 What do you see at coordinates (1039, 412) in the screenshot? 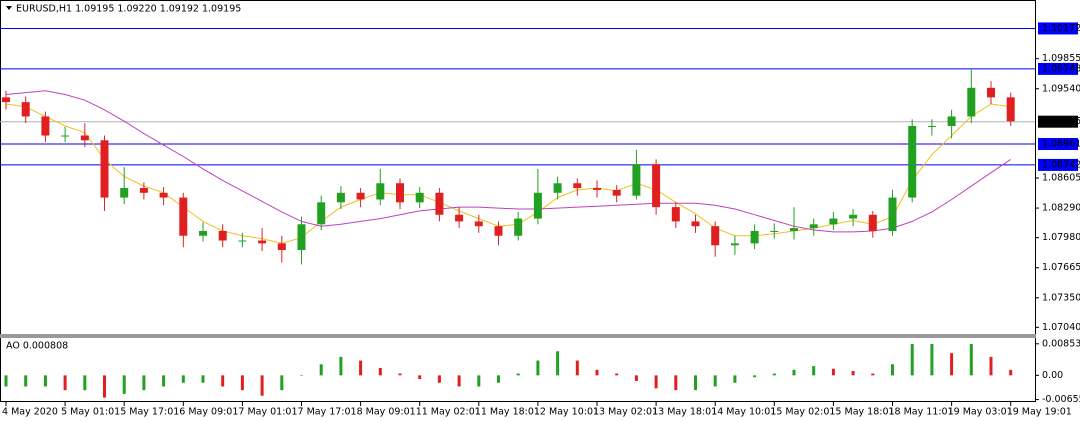
I see `x-tick-label: 19 May 19:01` at bounding box center [1039, 412].